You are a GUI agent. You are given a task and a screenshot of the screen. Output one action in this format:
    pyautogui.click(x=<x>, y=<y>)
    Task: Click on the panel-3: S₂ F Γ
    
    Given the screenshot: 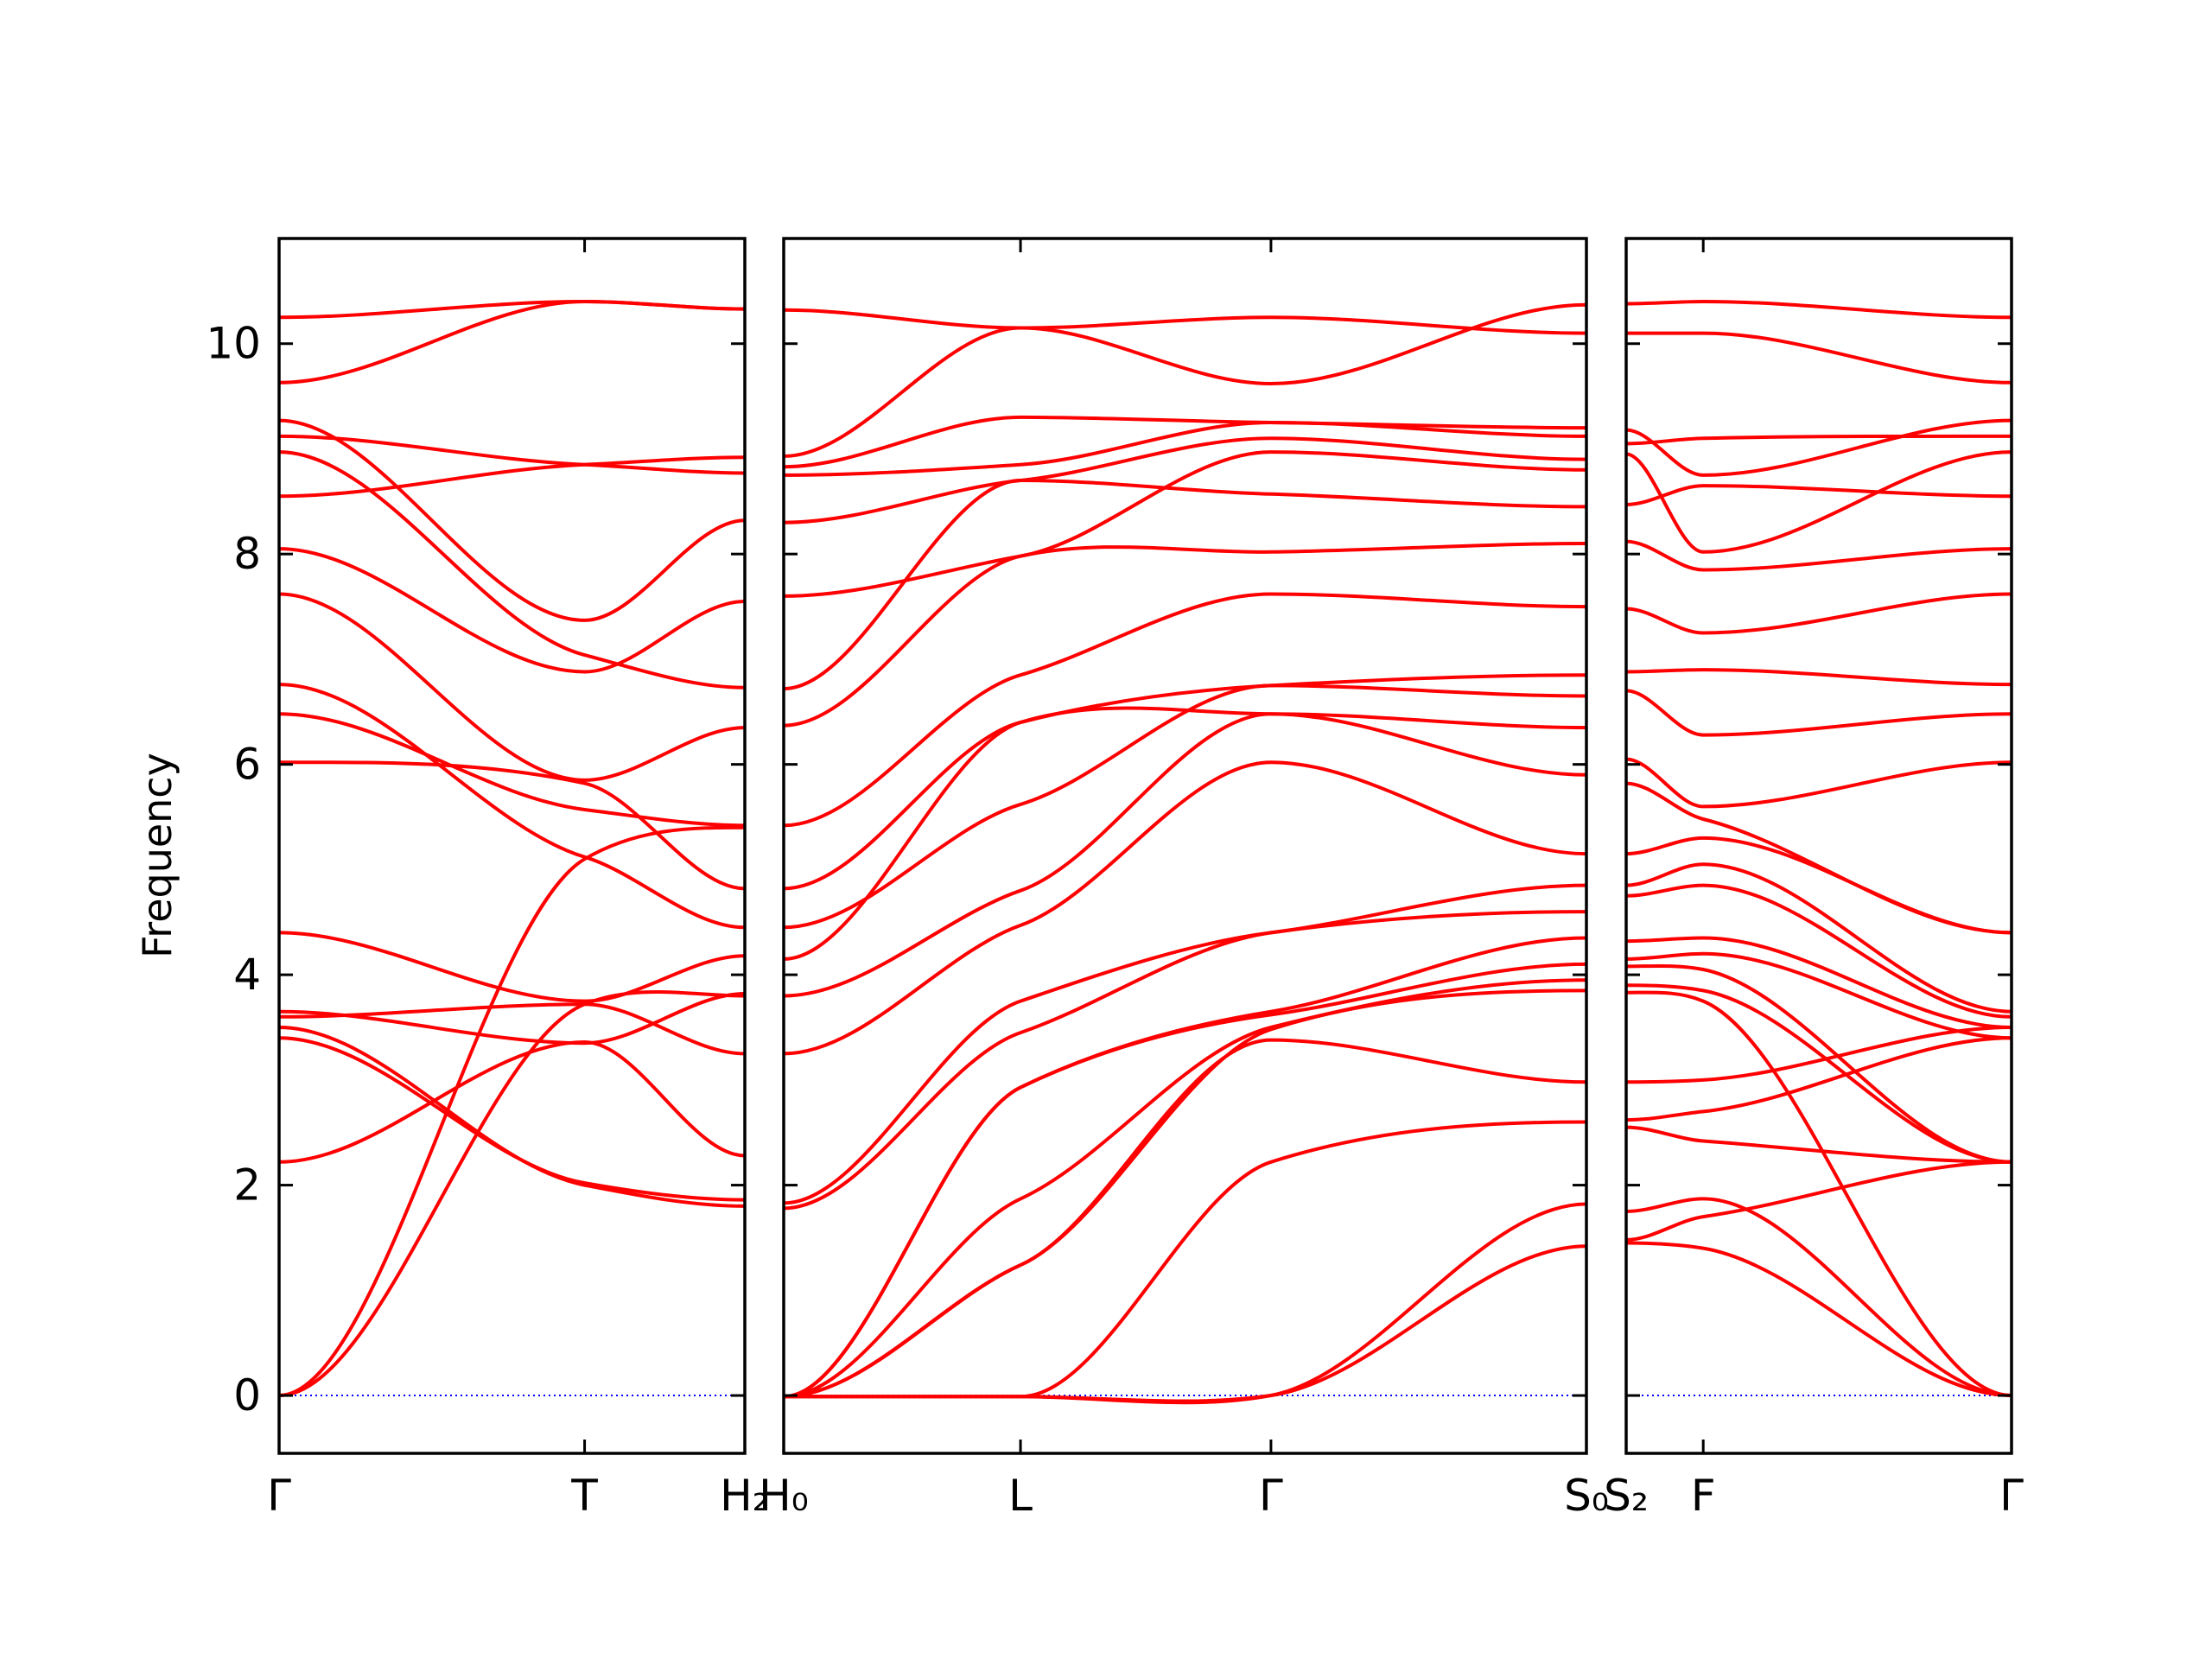 What is the action you would take?
    pyautogui.click(x=1814, y=879)
    